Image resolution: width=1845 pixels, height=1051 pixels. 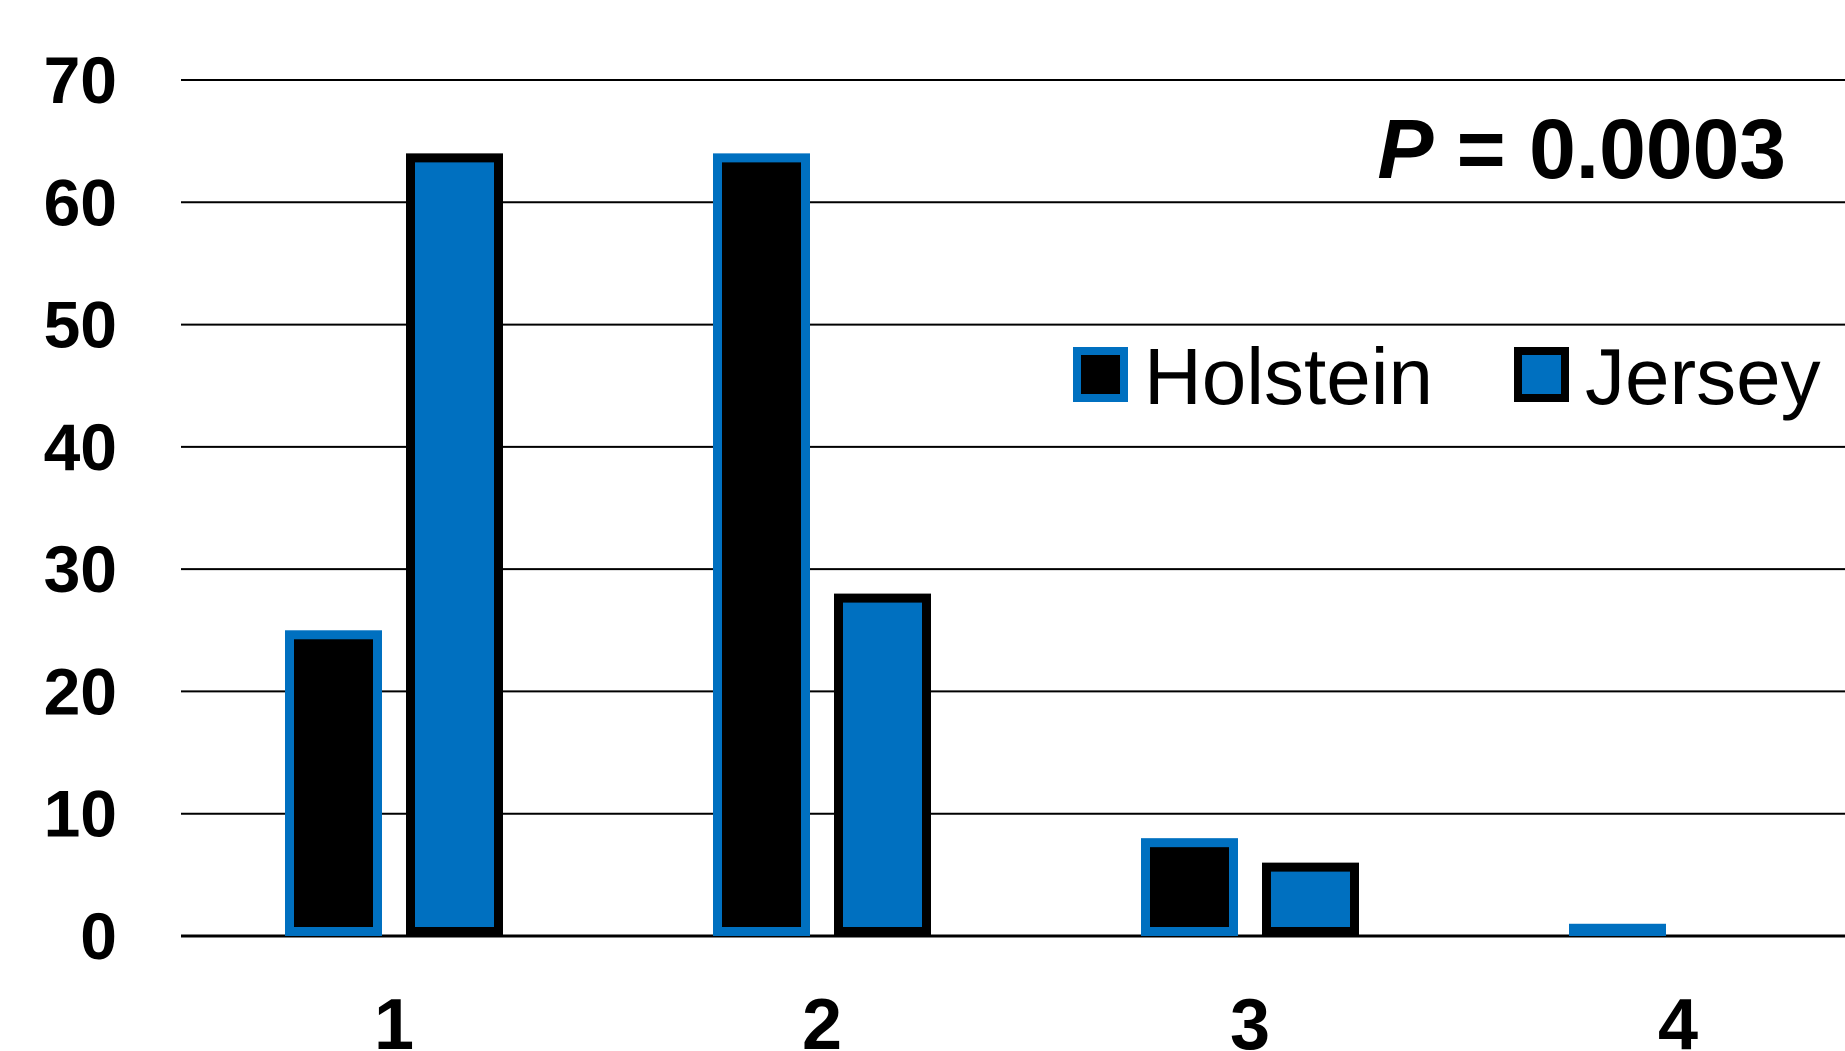 What do you see at coordinates (1609, 149) in the screenshot?
I see `p-value-text: = 0.0003` at bounding box center [1609, 149].